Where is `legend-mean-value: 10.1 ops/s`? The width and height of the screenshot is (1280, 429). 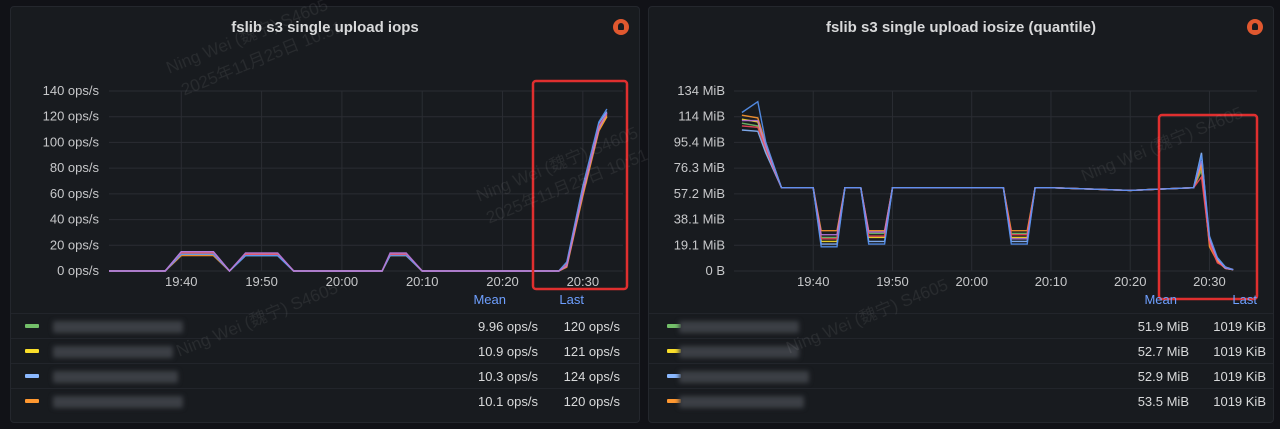
legend-mean-value: 10.1 ops/s is located at coordinates (508, 401).